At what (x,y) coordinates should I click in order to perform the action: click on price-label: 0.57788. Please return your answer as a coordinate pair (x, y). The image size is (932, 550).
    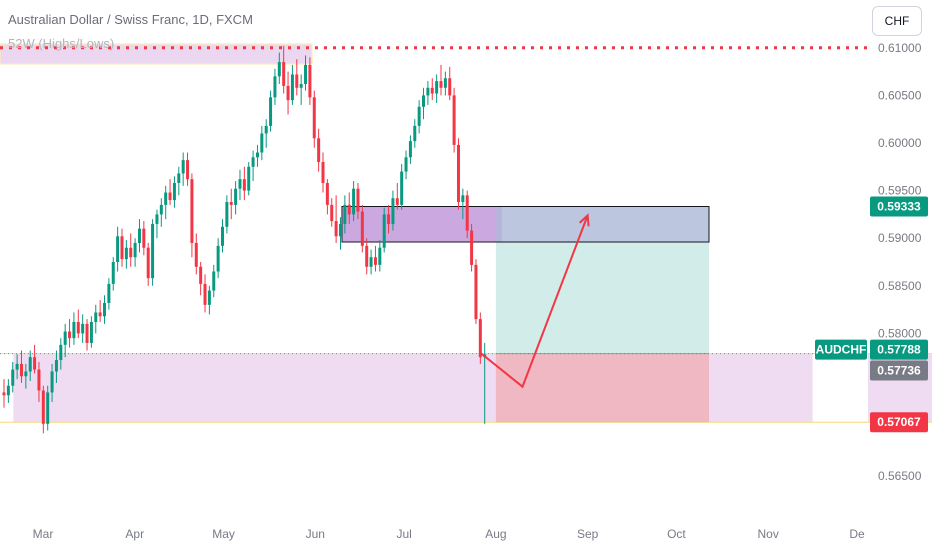
    Looking at the image, I should click on (899, 350).